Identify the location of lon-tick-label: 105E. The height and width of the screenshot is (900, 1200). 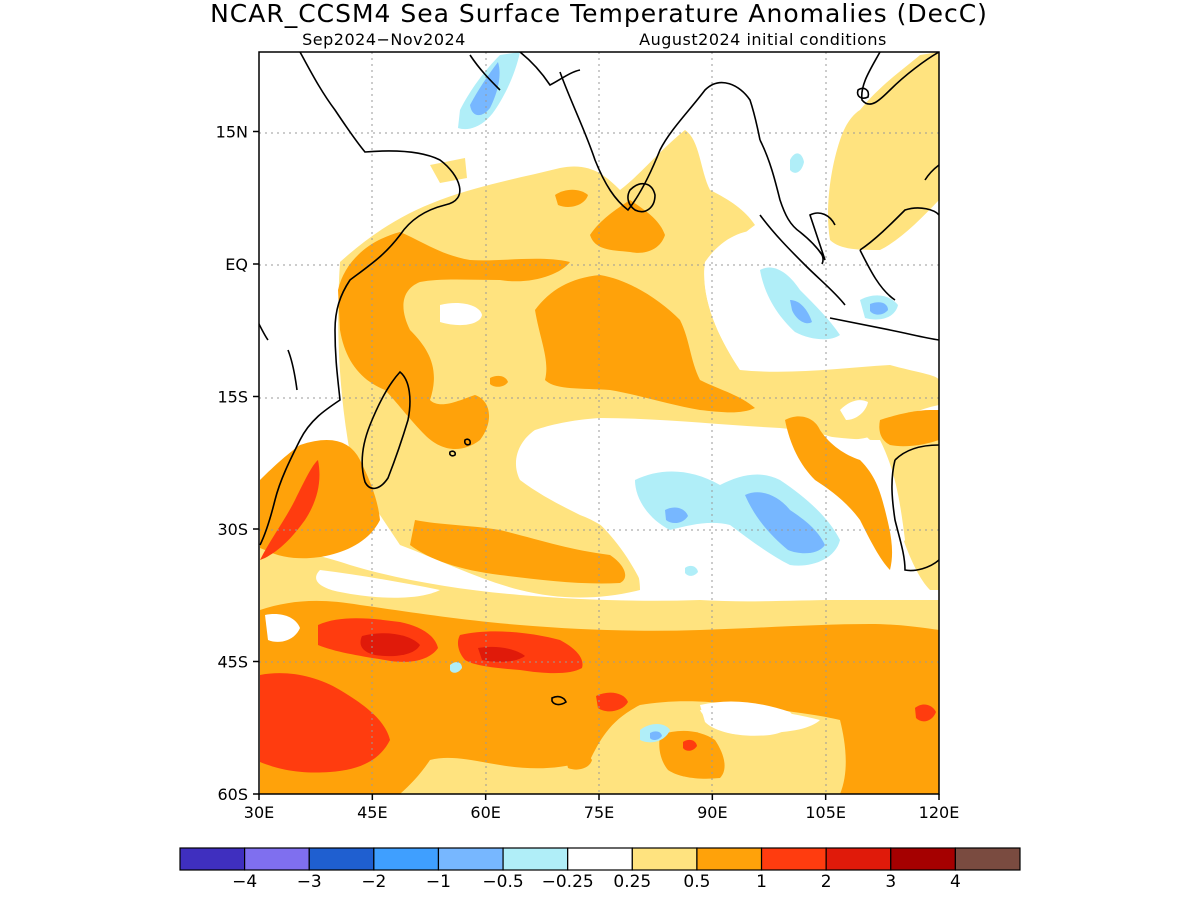
(825, 812).